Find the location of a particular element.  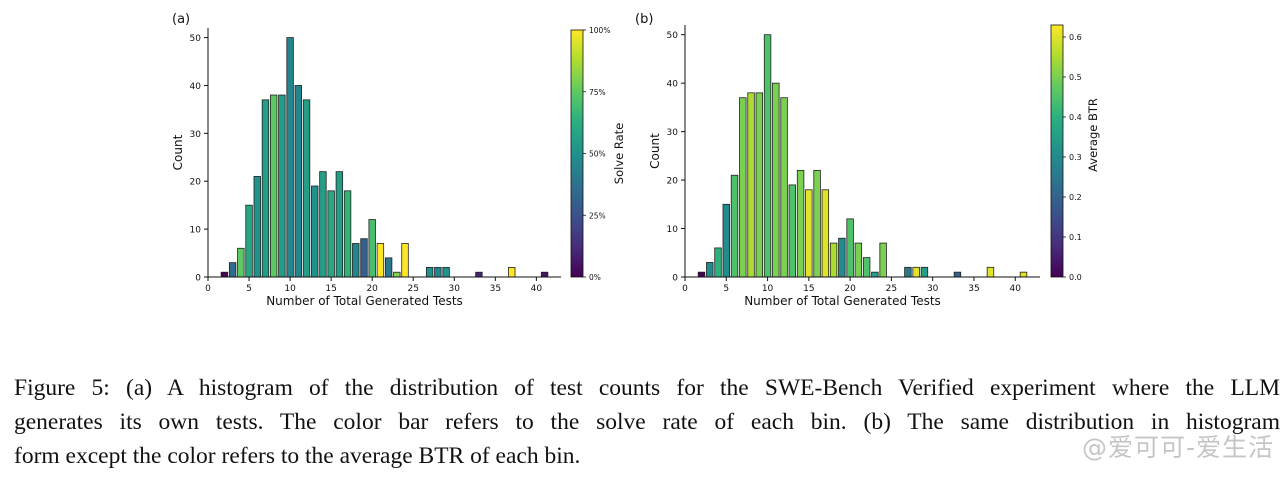

x-tick-label: 20 is located at coordinates (850, 289).